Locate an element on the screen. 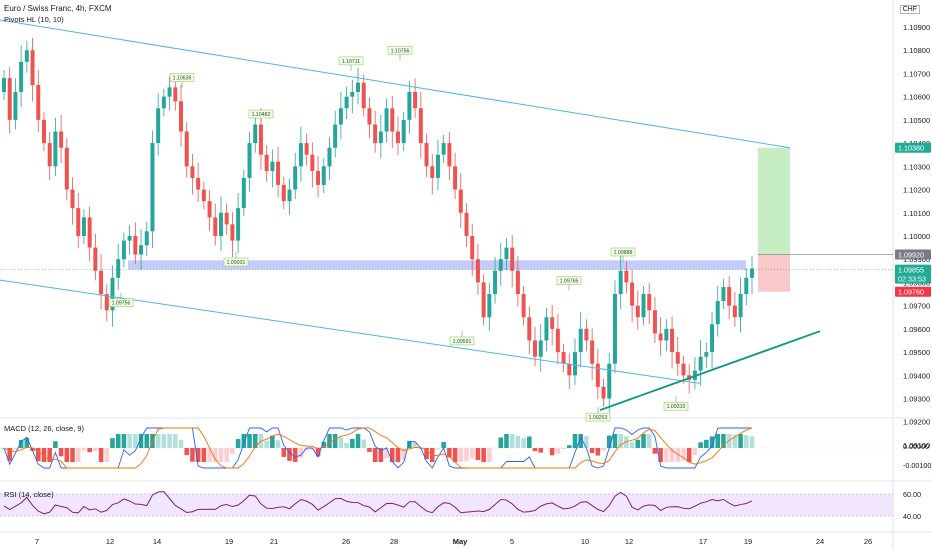 Image resolution: width=932 pixels, height=550 pixels. indicator-title: Pivots HL (10, 10) is located at coordinates (34, 19).